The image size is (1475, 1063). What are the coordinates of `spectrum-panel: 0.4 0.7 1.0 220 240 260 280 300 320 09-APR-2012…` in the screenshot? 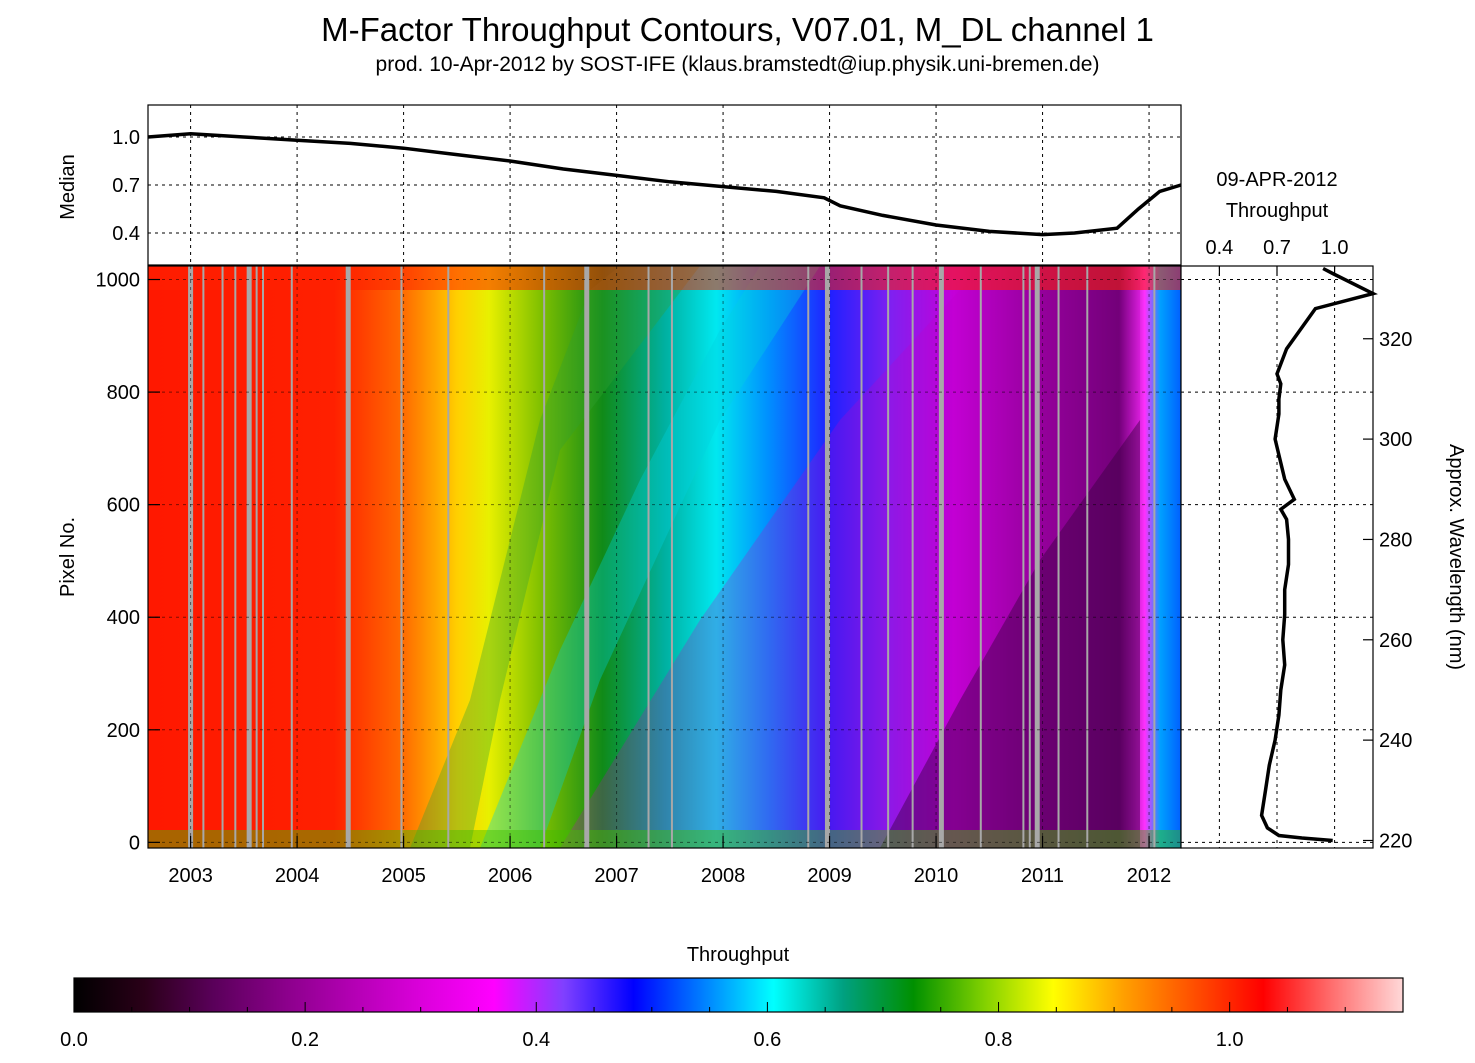 It's located at (1323, 510).